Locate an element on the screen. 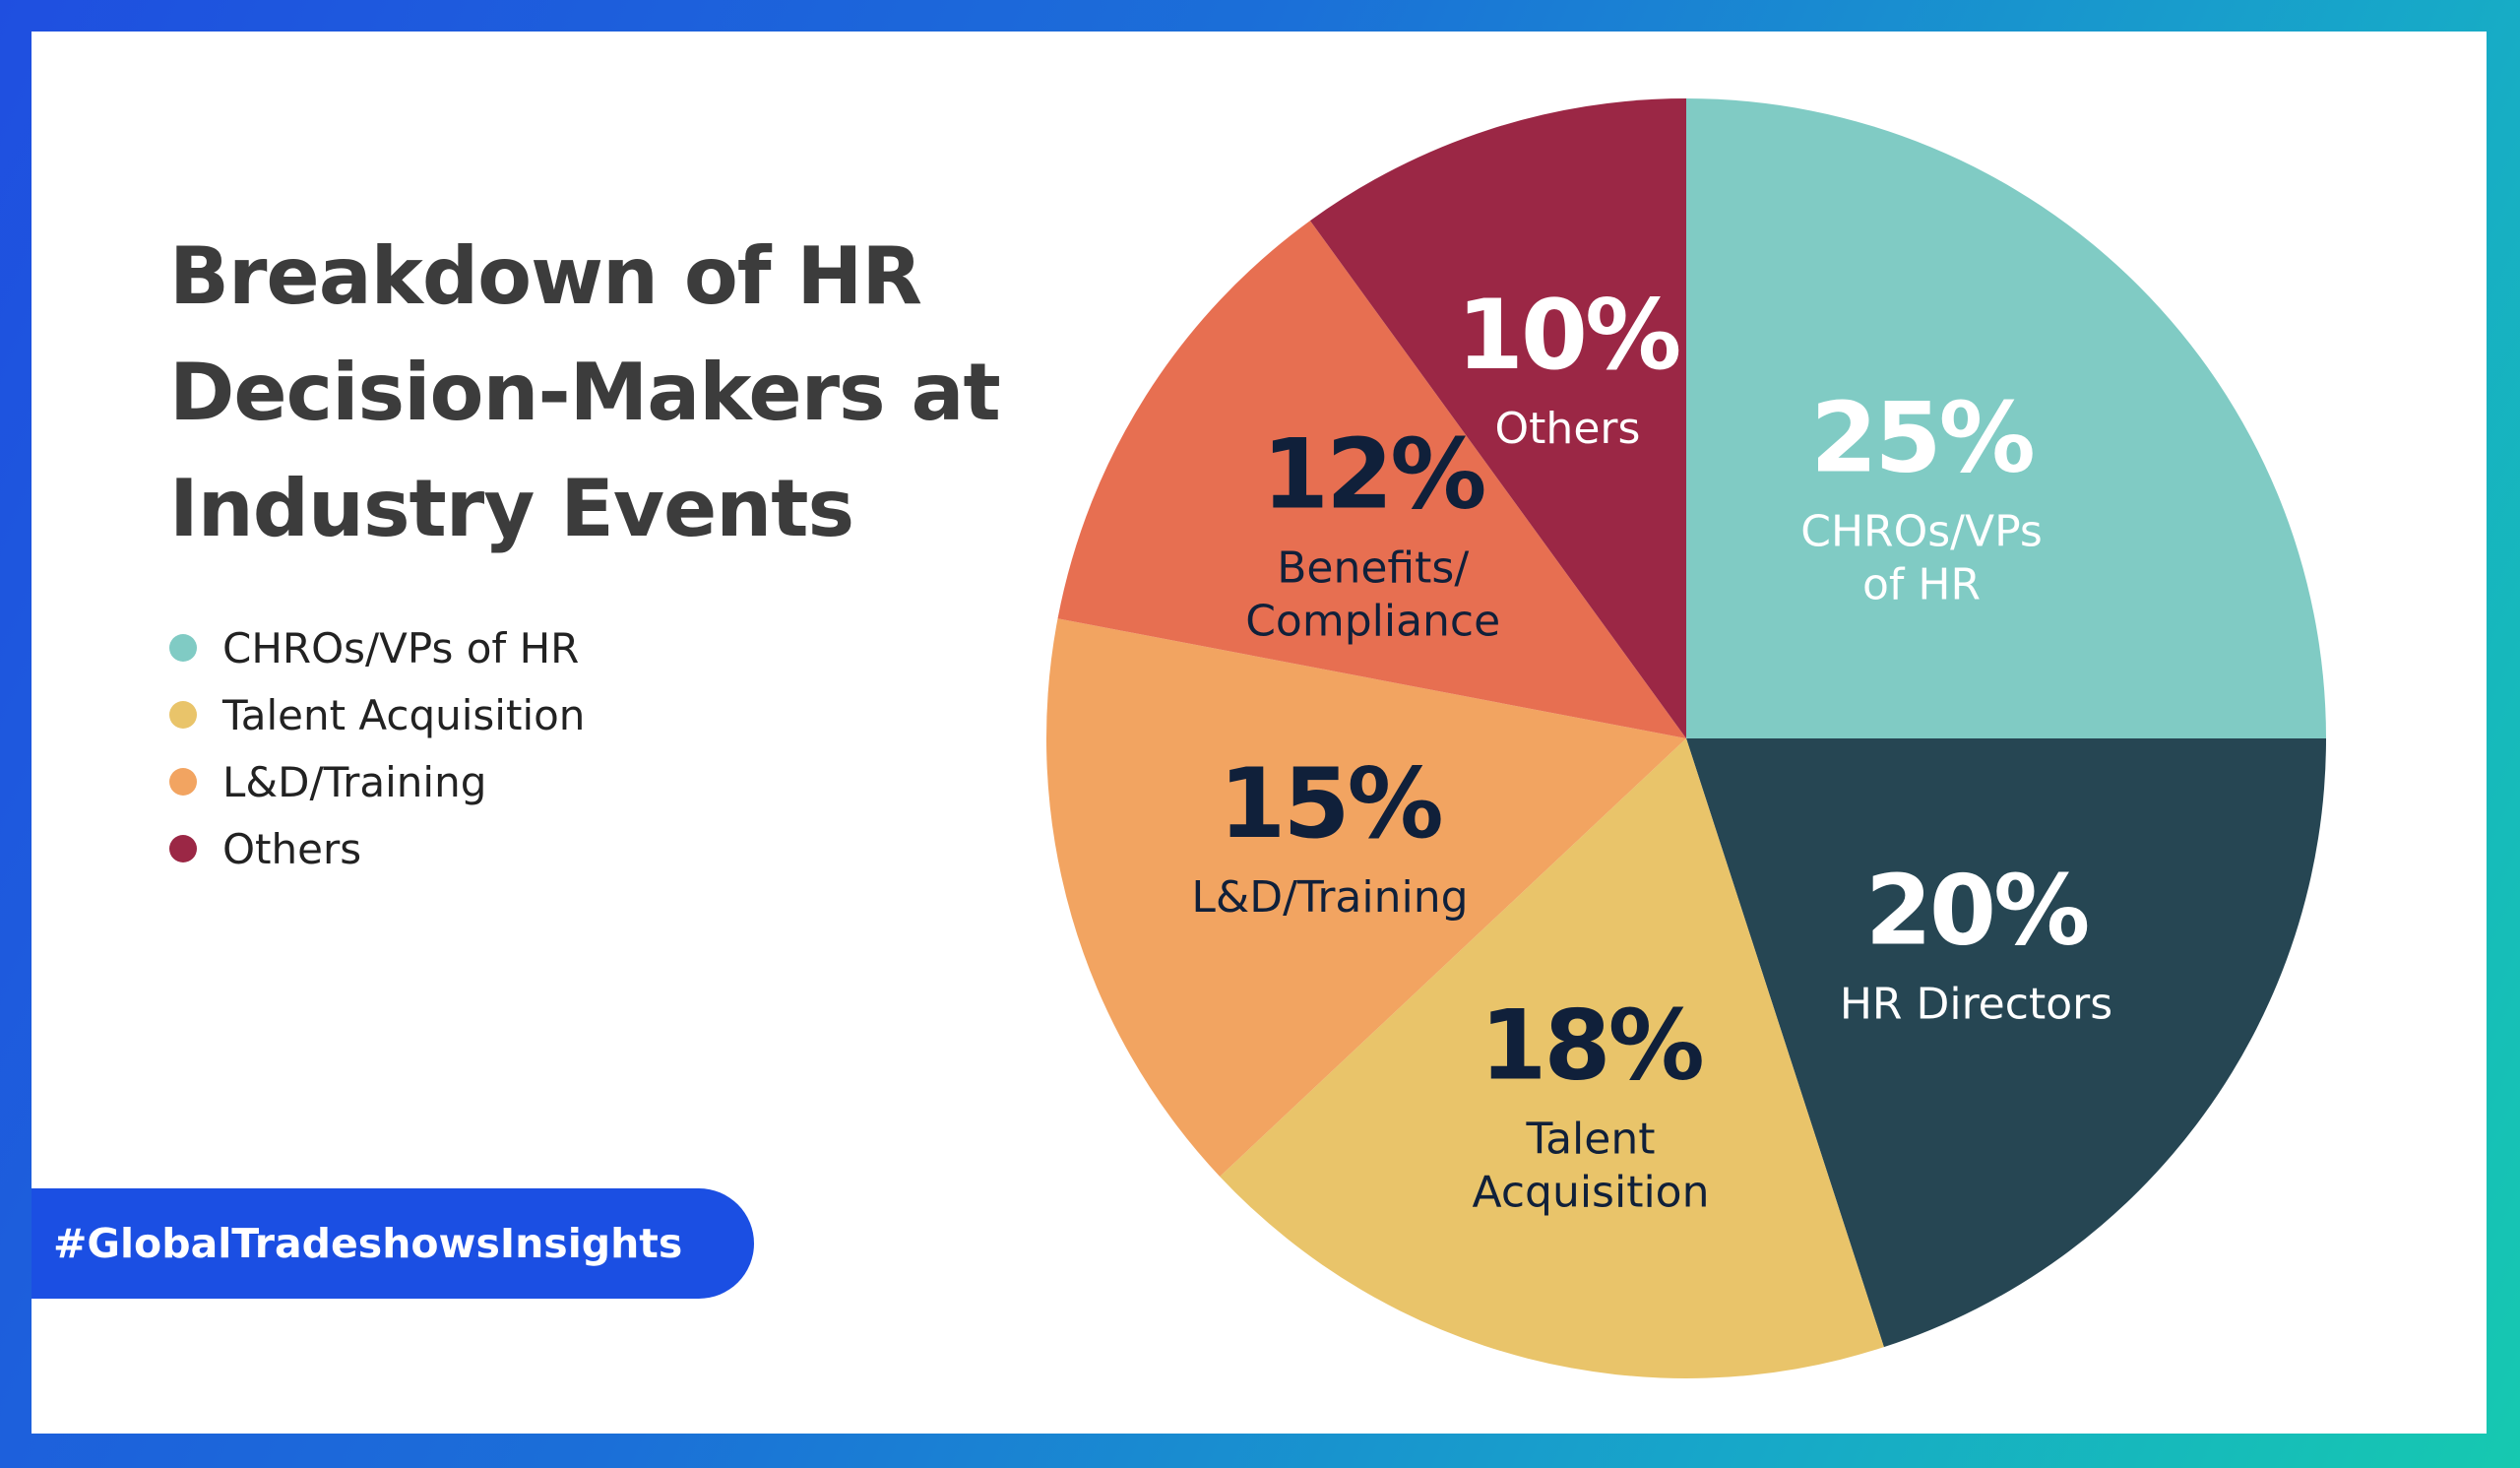  slice-value-label: 18% is located at coordinates (1591, 1045).